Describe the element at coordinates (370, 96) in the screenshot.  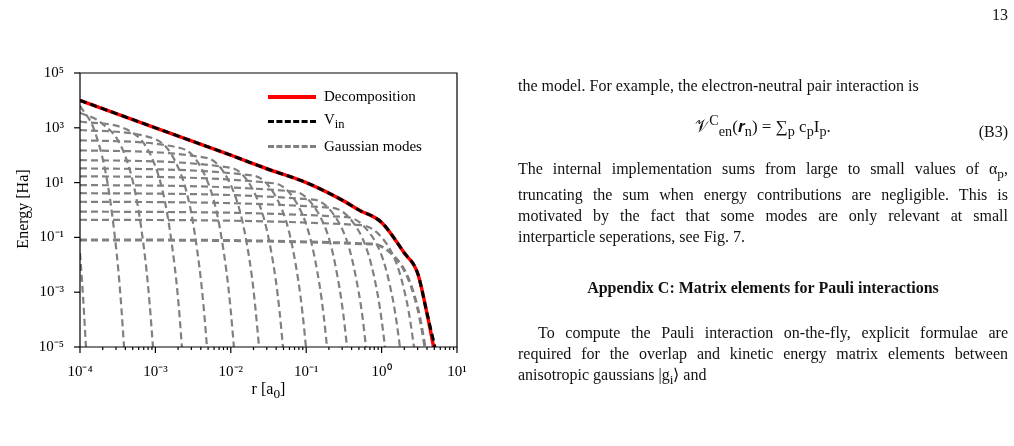
I see `legend-label: Decomposition` at that location.